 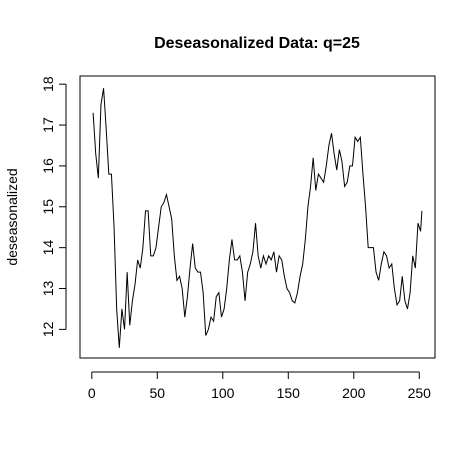 What do you see at coordinates (48, 84) in the screenshot?
I see `y-tick-label: 18` at bounding box center [48, 84].